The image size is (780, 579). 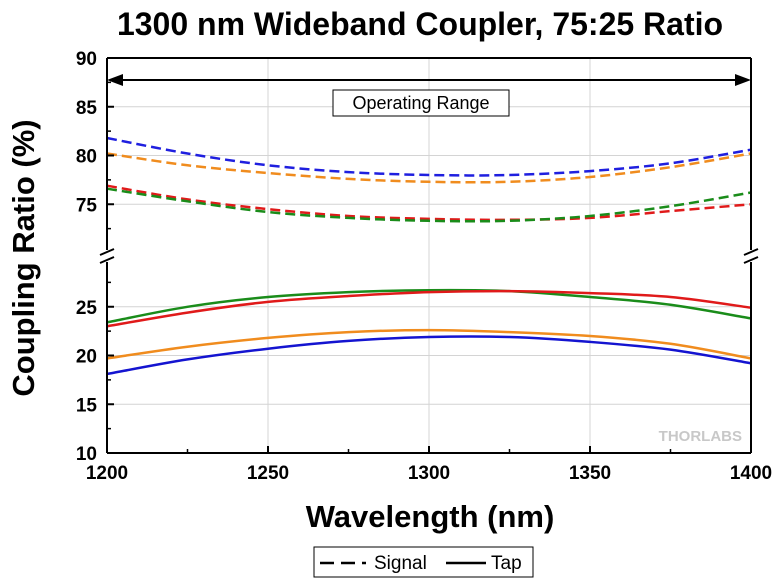 What do you see at coordinates (420, 24) in the screenshot?
I see `chart-title: 1300 nm Wideband Coupler, 75:25 Ratio` at bounding box center [420, 24].